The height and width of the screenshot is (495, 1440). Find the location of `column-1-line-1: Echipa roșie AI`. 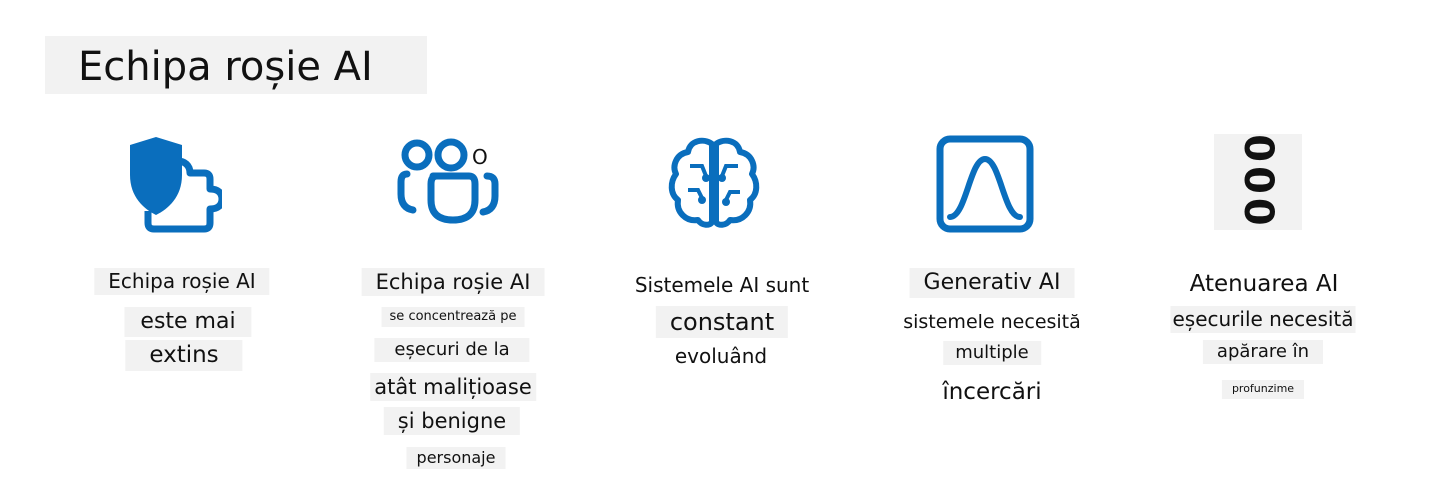

column-1-line-1: Echipa roșie AI is located at coordinates (182, 281).